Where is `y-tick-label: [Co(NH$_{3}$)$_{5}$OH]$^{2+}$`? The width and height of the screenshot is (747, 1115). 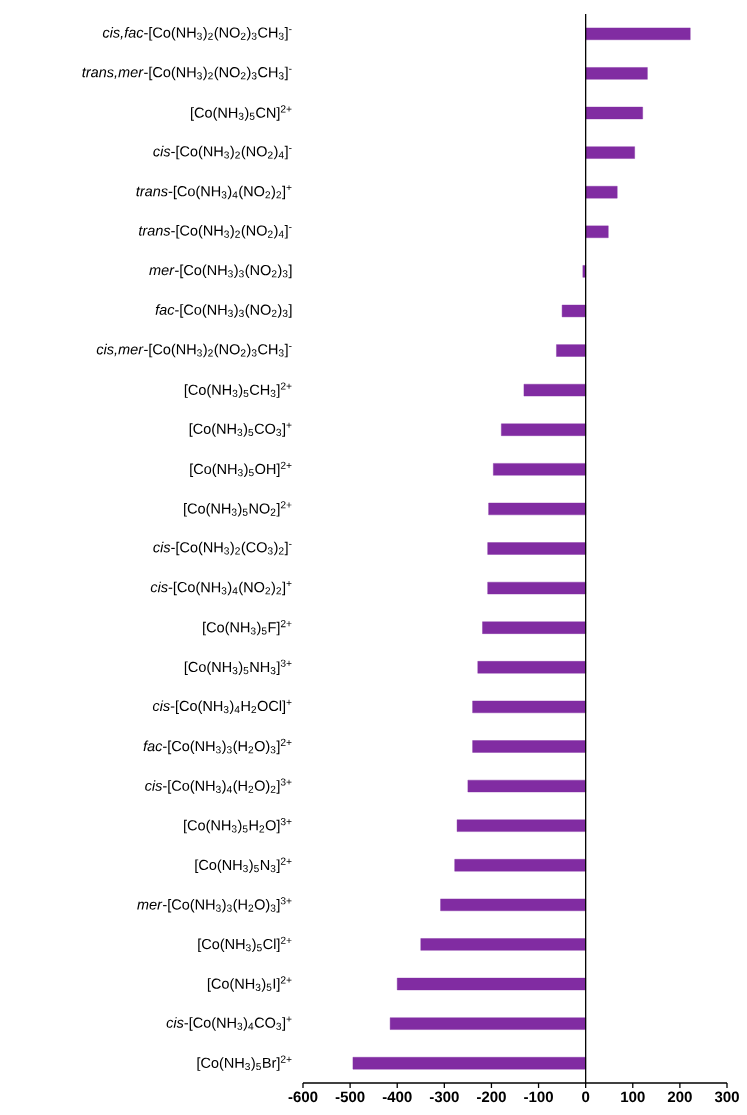 y-tick-label: [Co(NH$_{3}$)$_{5}$OH]$^{2+}$ is located at coordinates (241, 469).